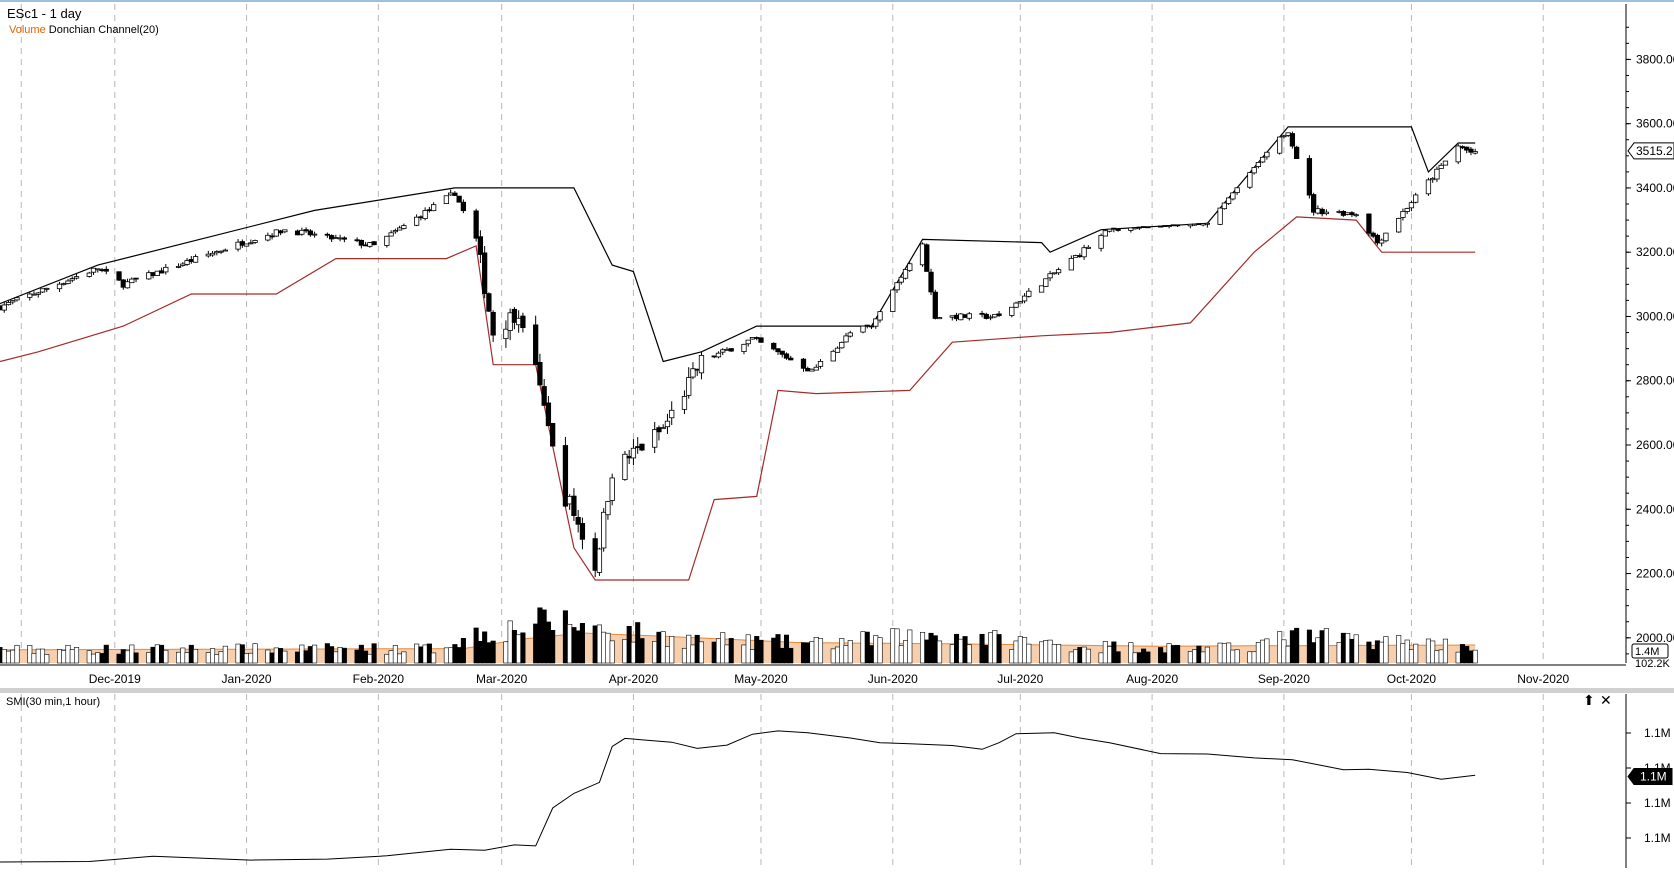  Describe the element at coordinates (893, 679) in the screenshot. I see `x-tick-label: Jun-2020` at that location.